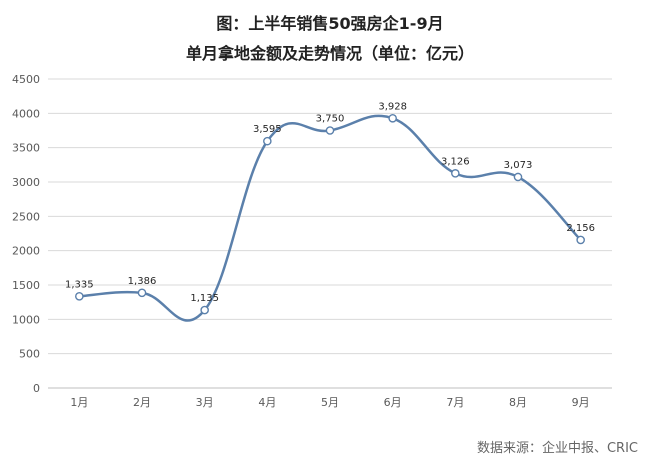 Image resolution: width=660 pixels, height=475 pixels. Describe the element at coordinates (455, 402) in the screenshot. I see `x-tick-label: 7月` at that location.